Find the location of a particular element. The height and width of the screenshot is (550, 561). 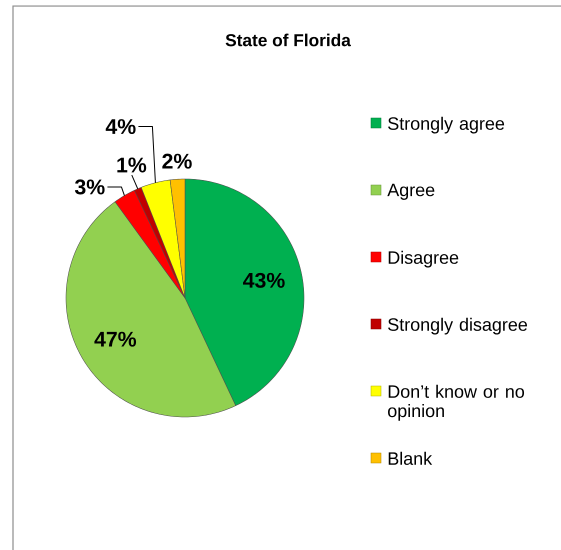

legend-label: Blank is located at coordinates (410, 458).